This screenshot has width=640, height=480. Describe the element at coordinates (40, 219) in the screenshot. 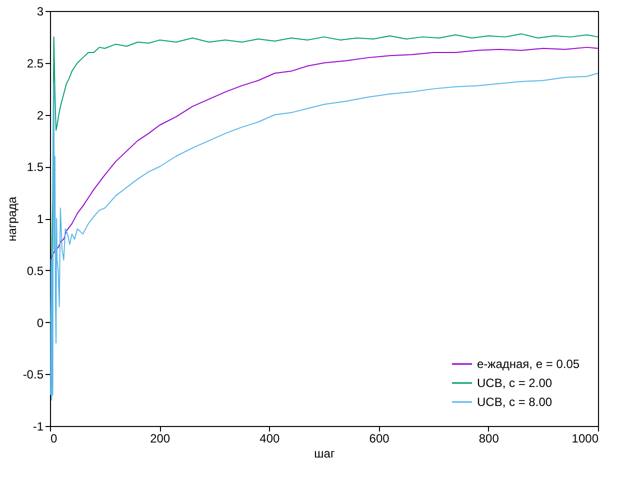

I see `y-tick-label: 1` at that location.